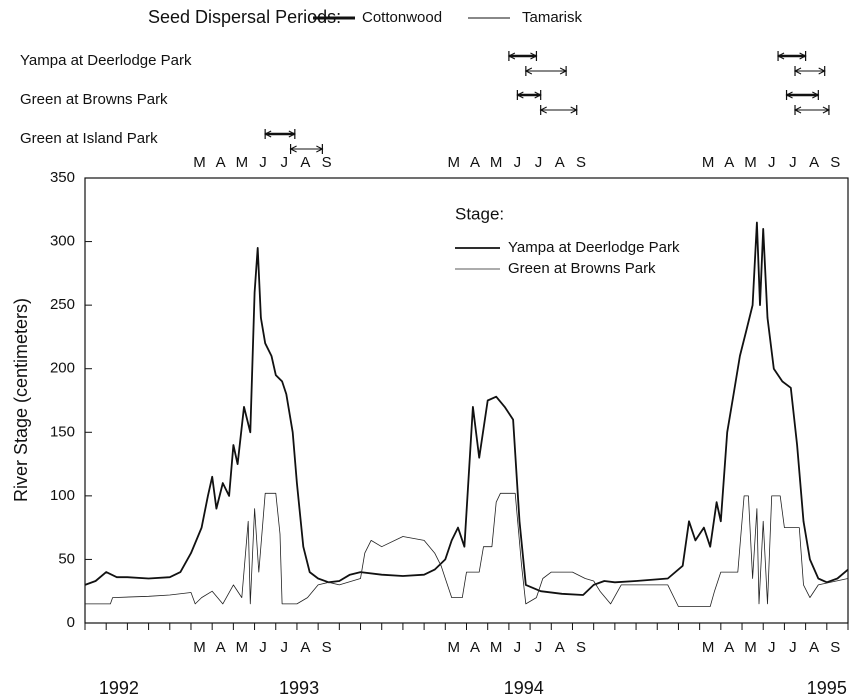  I want to click on y-tick-label: 350, so click(62, 177).